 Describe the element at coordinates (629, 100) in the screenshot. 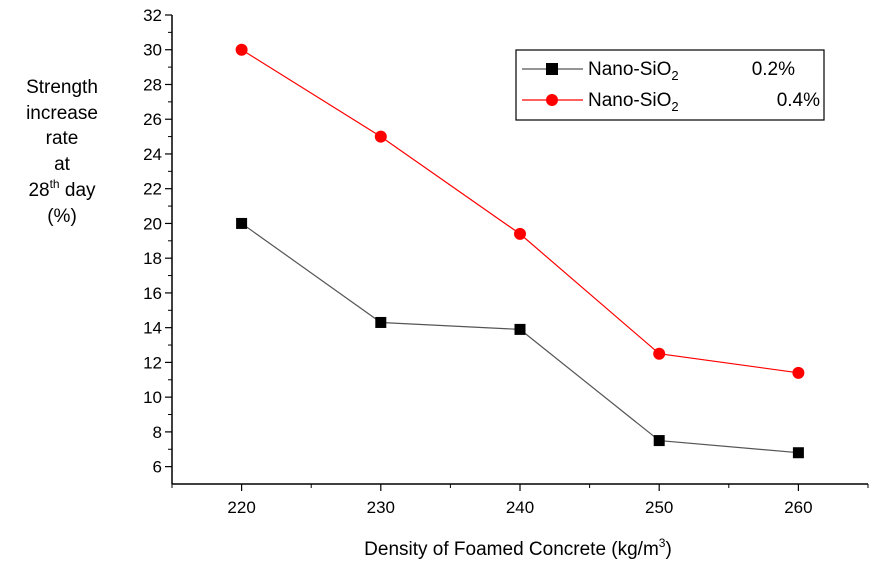

I see `legend-label-2-name: Nano-SiO` at that location.